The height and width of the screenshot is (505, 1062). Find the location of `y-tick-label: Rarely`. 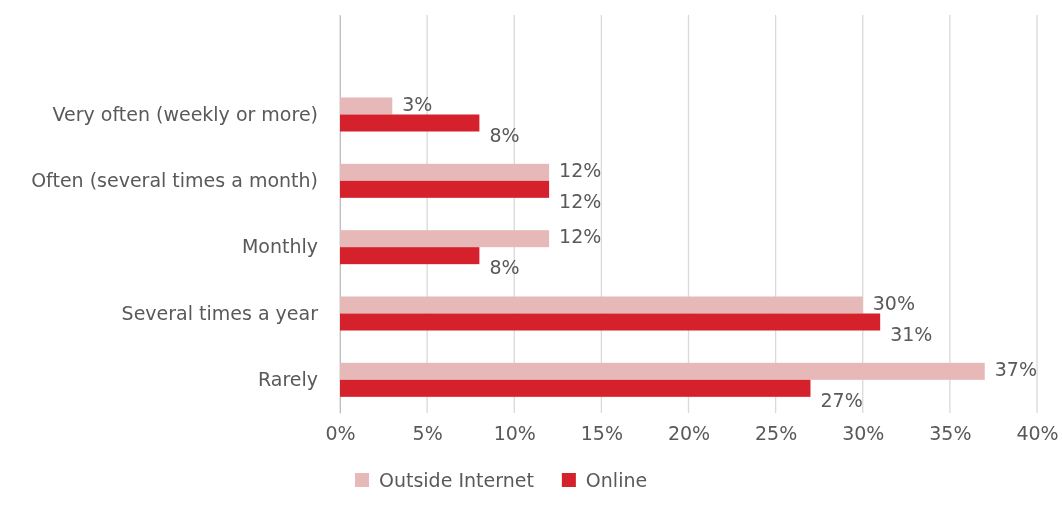

y-tick-label: Rarely is located at coordinates (287, 378).